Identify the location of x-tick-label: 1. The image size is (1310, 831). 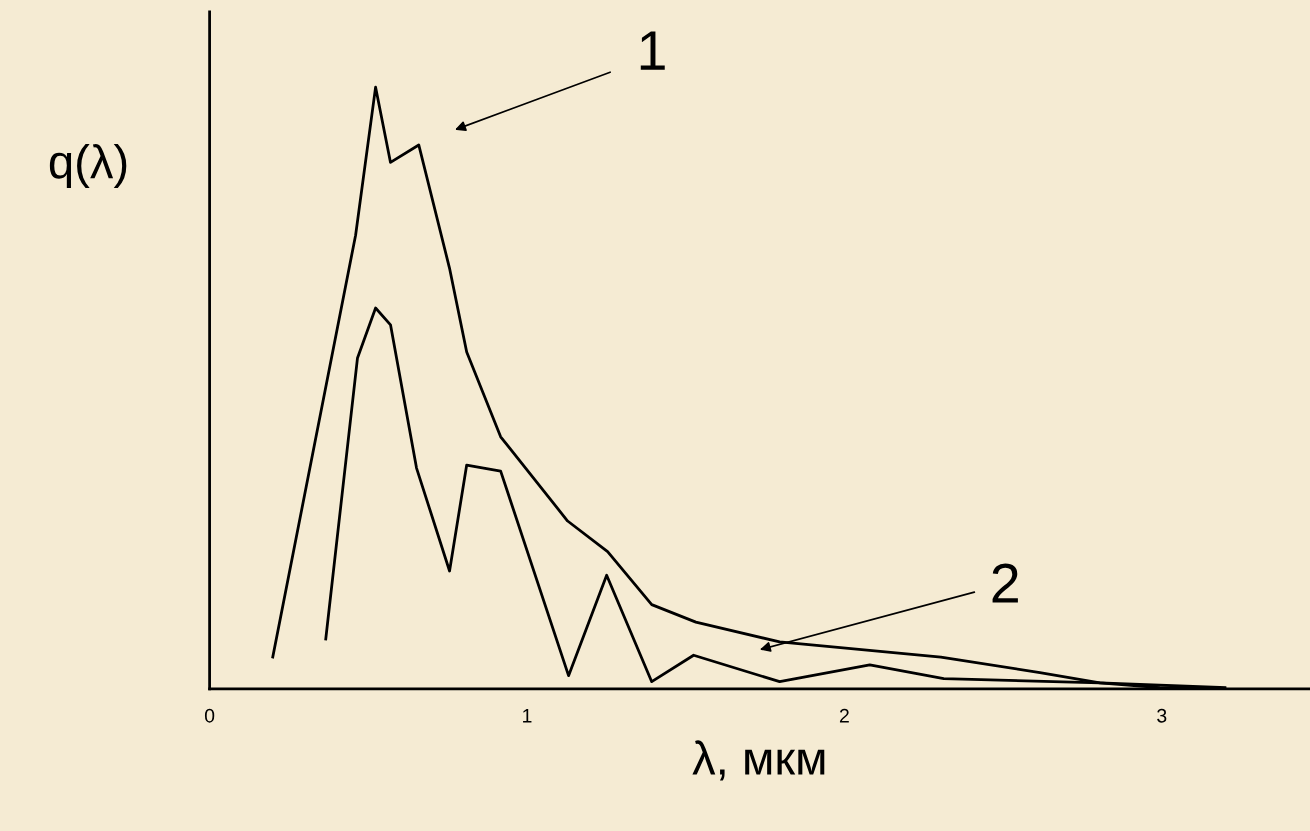
(527, 716).